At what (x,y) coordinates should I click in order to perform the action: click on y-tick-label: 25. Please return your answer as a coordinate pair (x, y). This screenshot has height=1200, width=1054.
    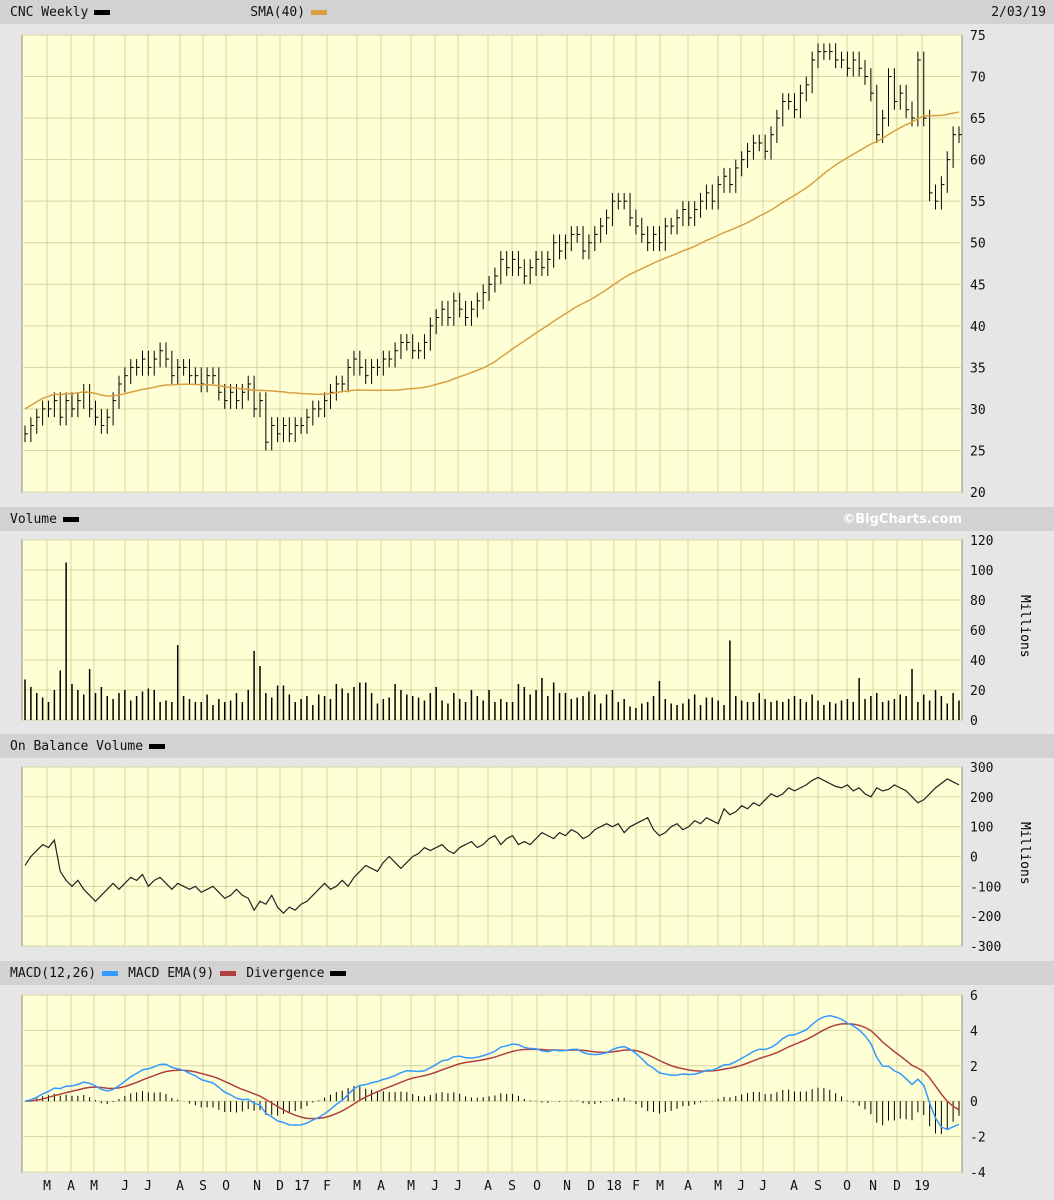
    Looking at the image, I should click on (978, 451).